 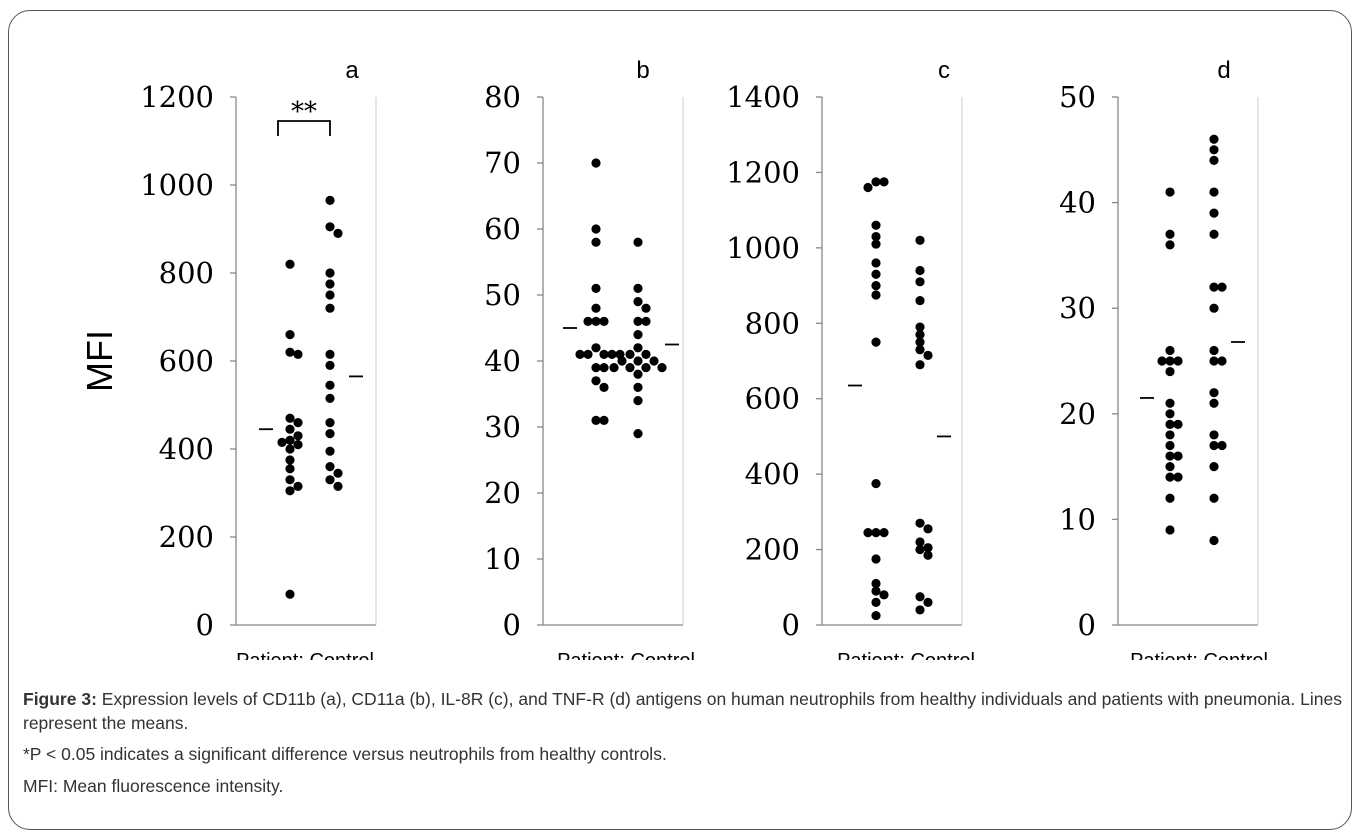 I want to click on y-tick-label-b: 0, so click(x=512, y=625).